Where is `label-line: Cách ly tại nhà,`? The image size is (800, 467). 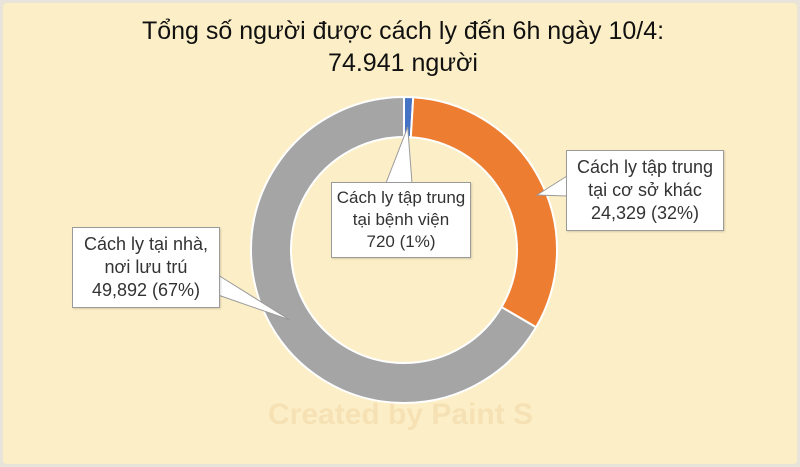 label-line: Cách ly tại nhà, is located at coordinates (146, 244).